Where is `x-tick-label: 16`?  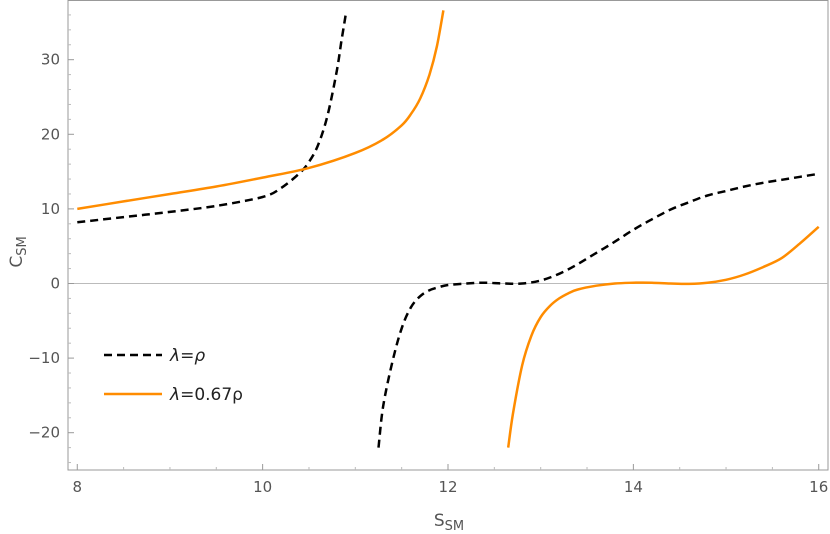 x-tick-label: 16 is located at coordinates (818, 487).